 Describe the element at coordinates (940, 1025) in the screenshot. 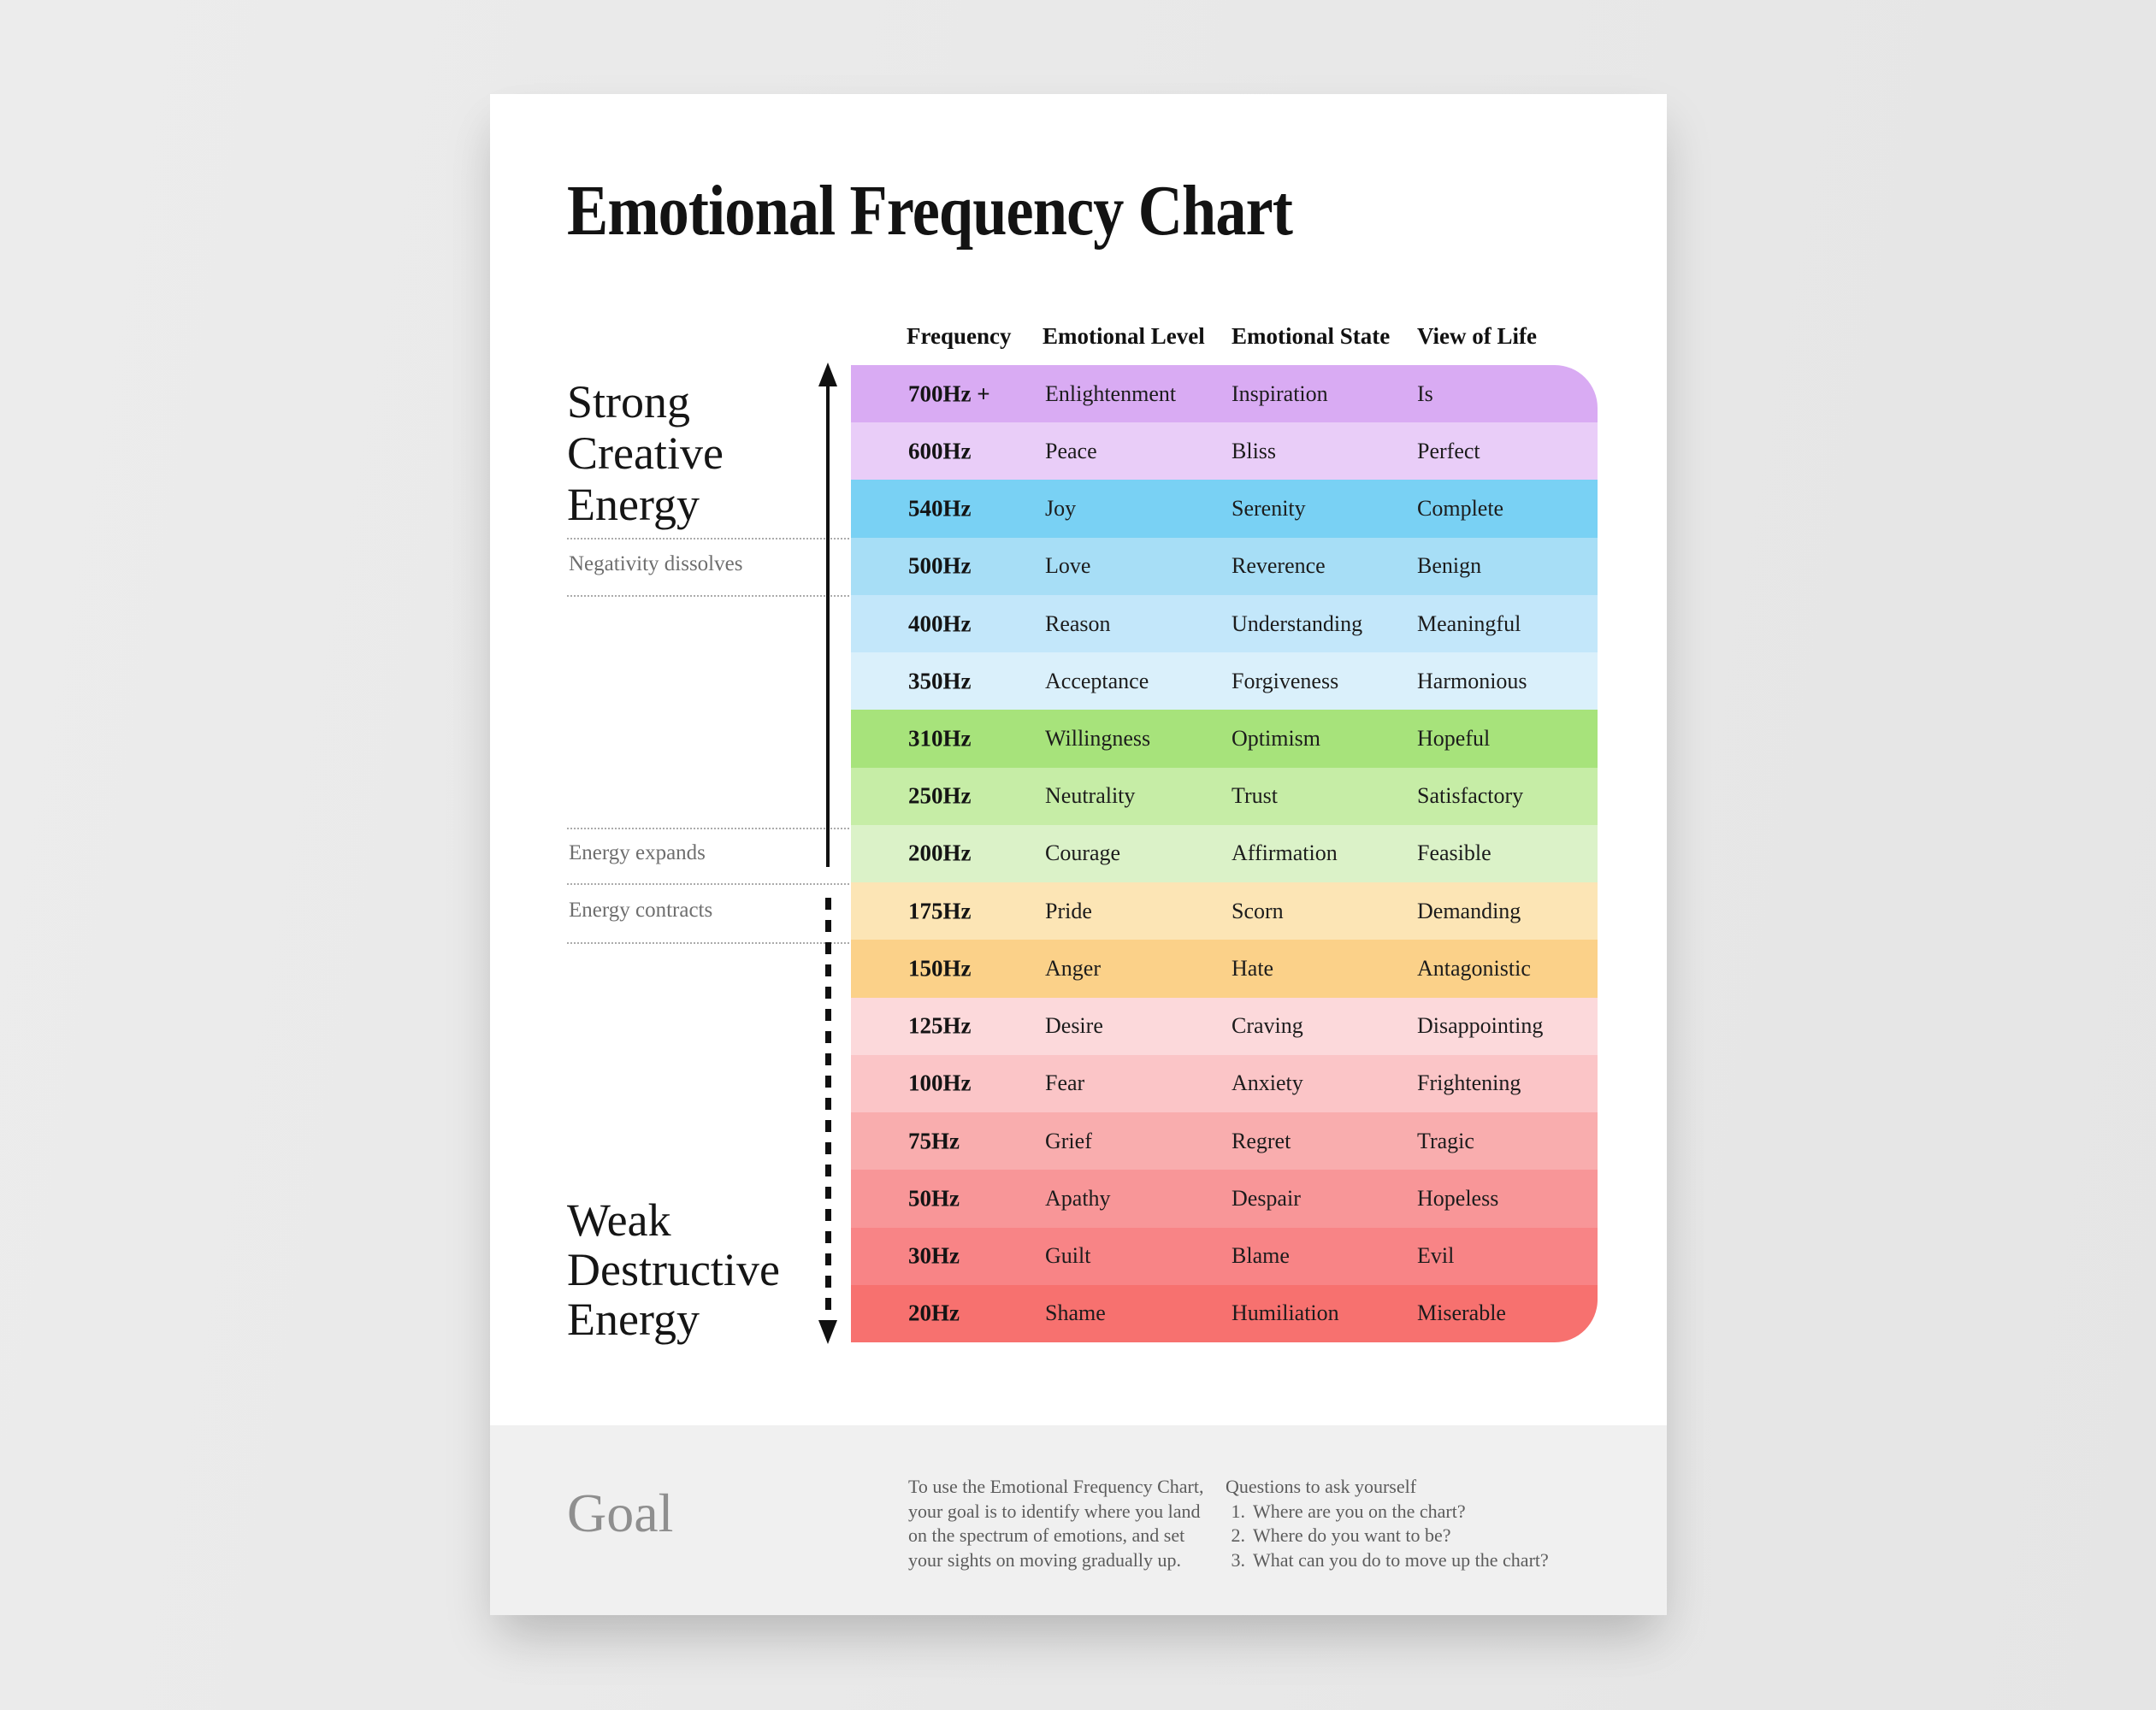

I see `frequency-cell: 125Hz` at that location.